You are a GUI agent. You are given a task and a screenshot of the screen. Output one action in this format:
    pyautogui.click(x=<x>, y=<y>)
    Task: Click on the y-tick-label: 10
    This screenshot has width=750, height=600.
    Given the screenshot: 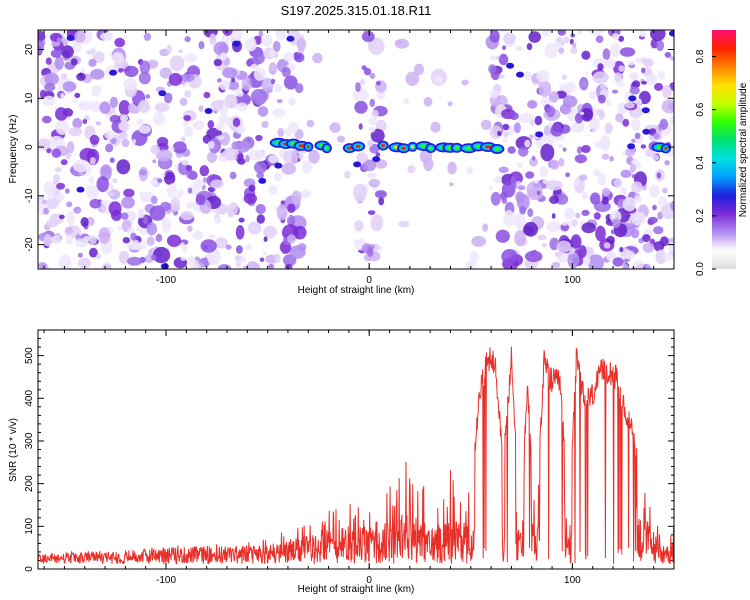 What is the action you would take?
    pyautogui.click(x=29, y=98)
    